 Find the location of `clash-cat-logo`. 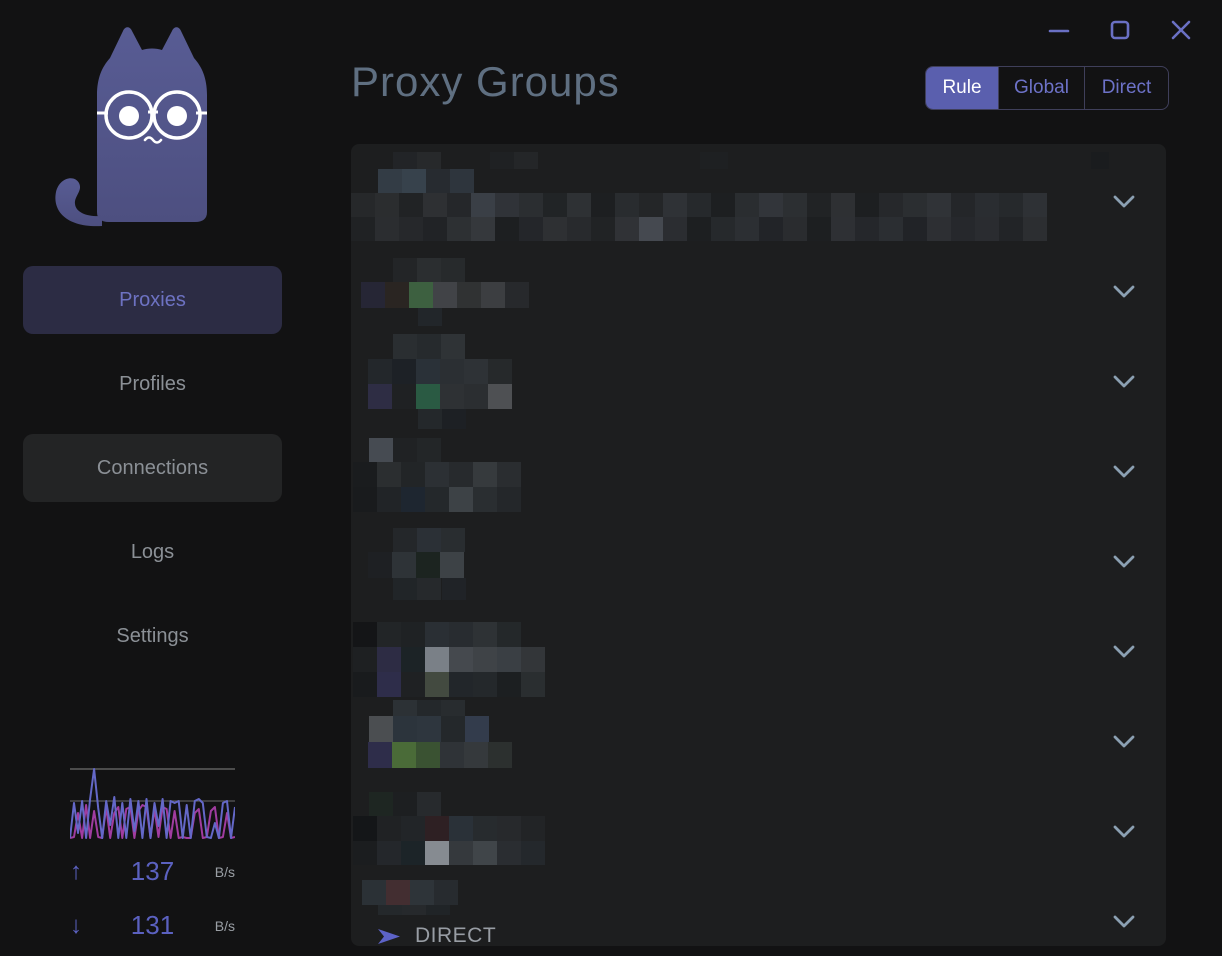

clash-cat-logo is located at coordinates (152, 127).